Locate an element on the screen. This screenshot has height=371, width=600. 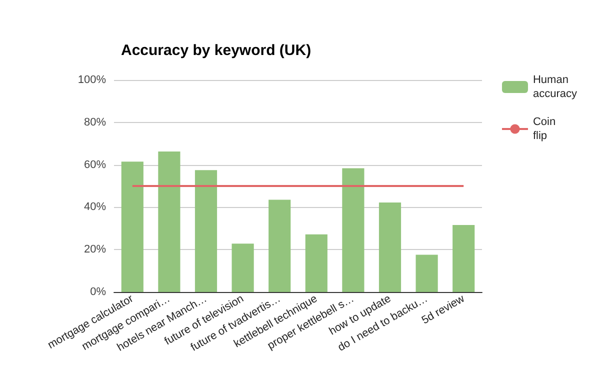
legend-label: Human accuracy is located at coordinates (555, 87).